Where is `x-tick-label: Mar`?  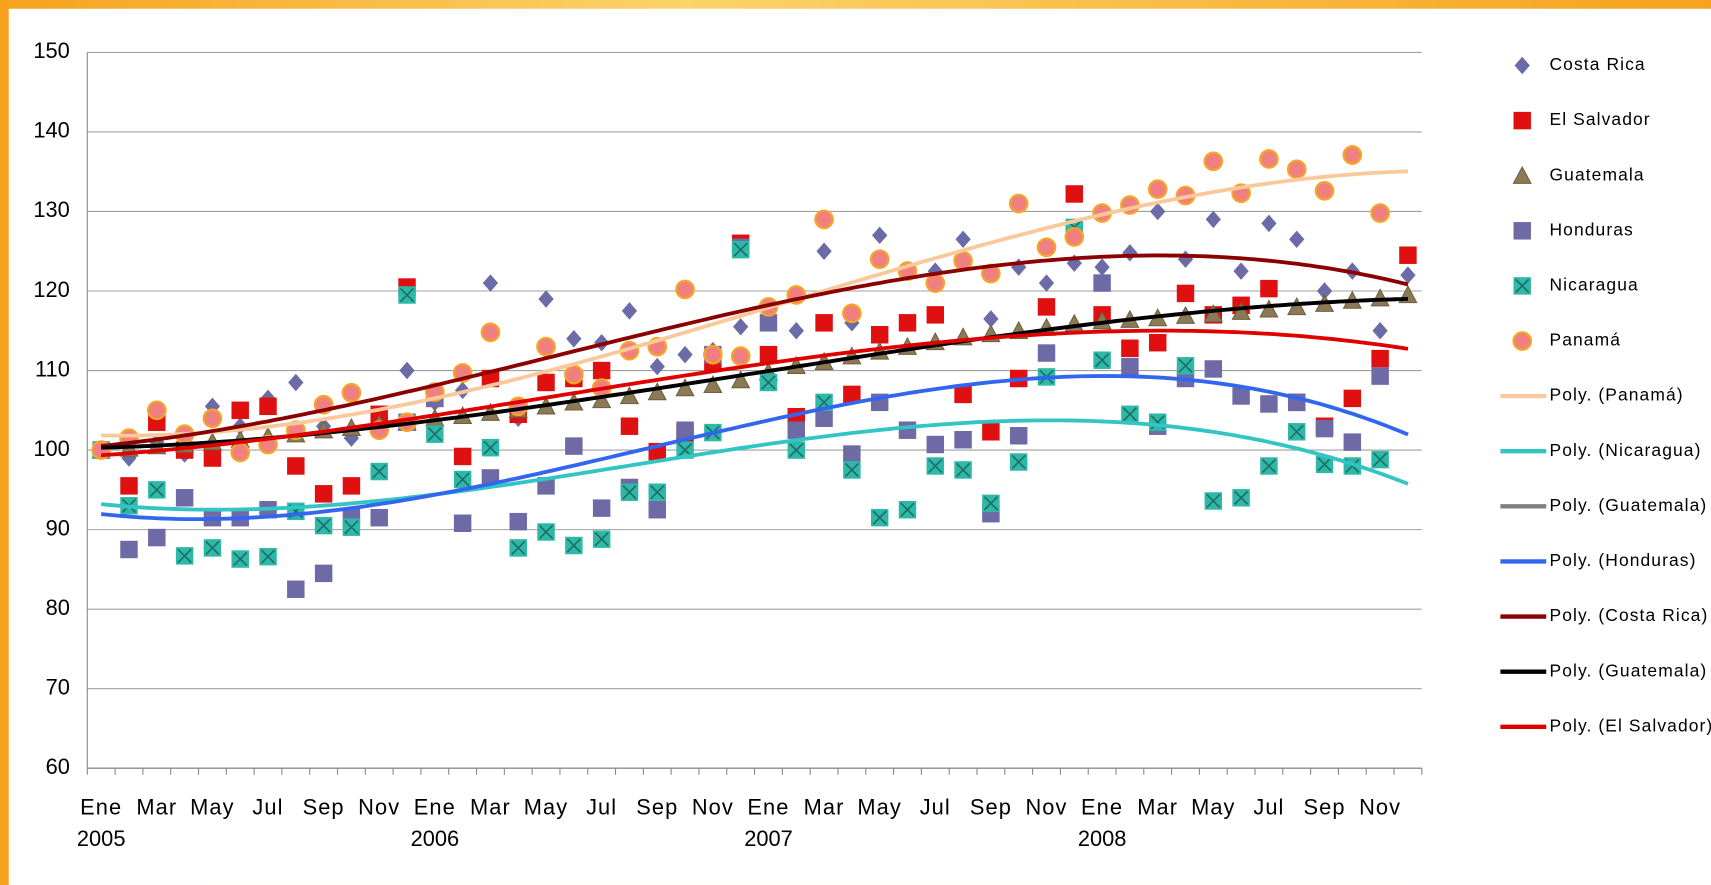
x-tick-label: Mar is located at coordinates (1157, 806).